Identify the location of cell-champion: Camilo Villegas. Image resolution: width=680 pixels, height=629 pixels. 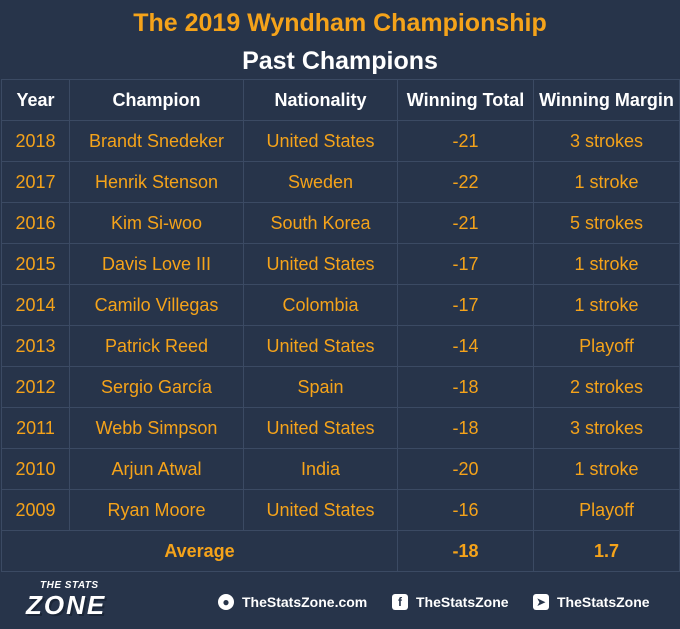
(156, 305).